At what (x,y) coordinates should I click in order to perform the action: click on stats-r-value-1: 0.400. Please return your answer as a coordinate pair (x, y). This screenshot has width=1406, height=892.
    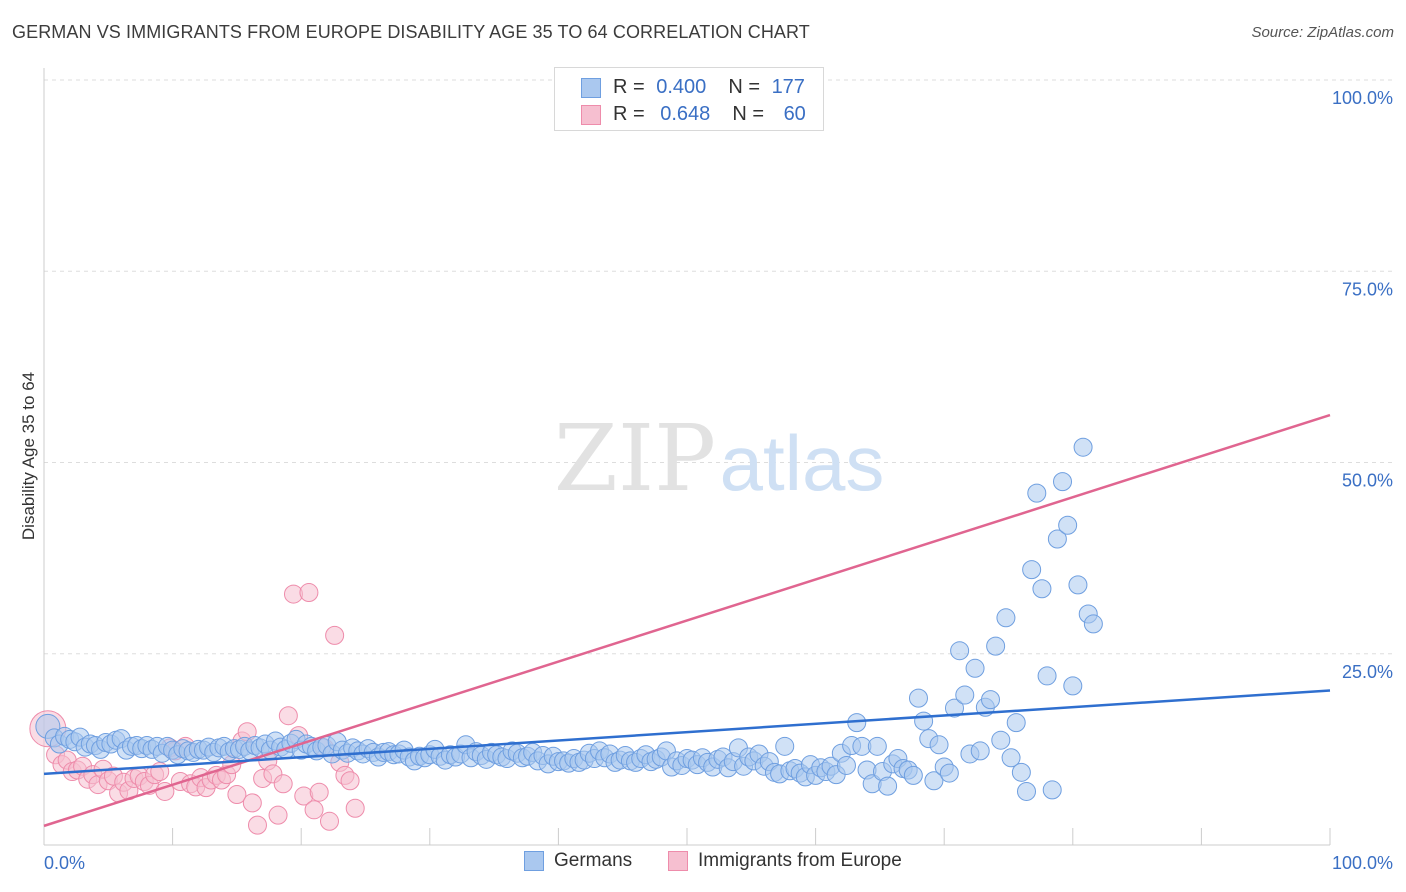
    Looking at the image, I should click on (681, 87).